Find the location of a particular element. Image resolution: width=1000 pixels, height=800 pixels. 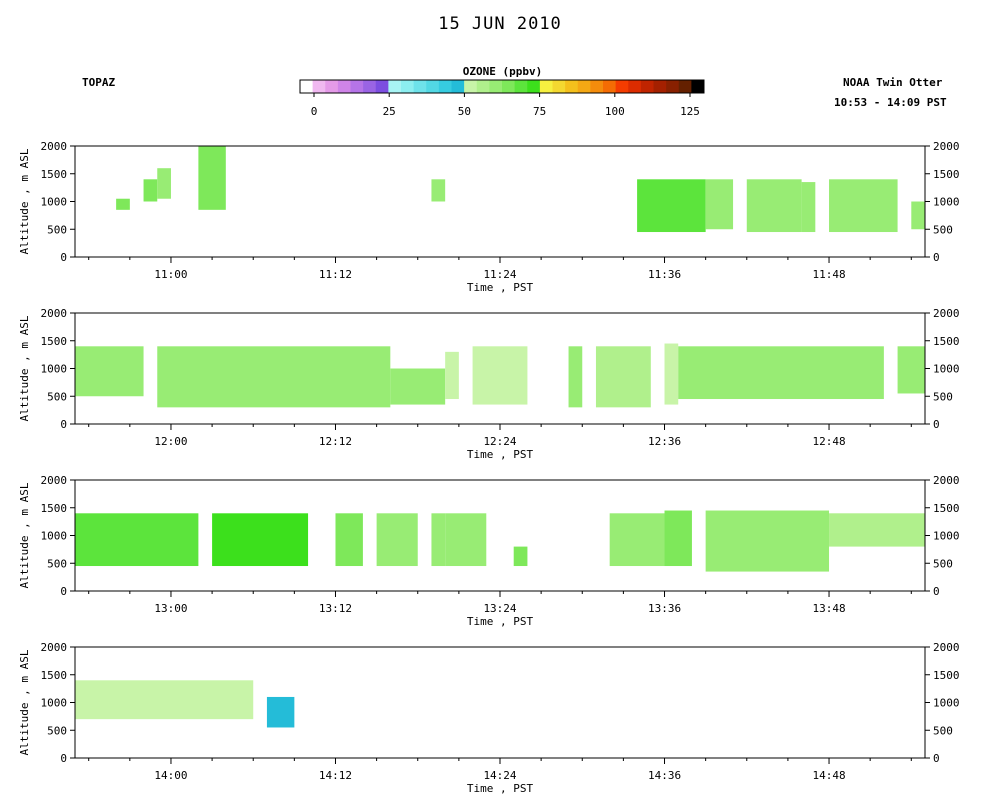

x-tick-label: 12:36 is located at coordinates (664, 441).